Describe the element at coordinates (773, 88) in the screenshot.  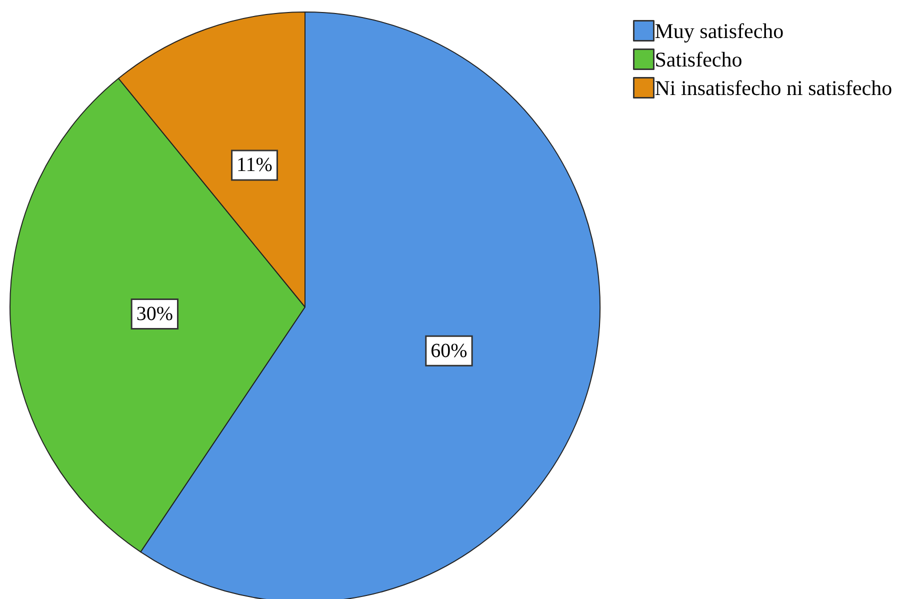
I see `legend-label: Ni insatisfecho ni satisfecho` at that location.